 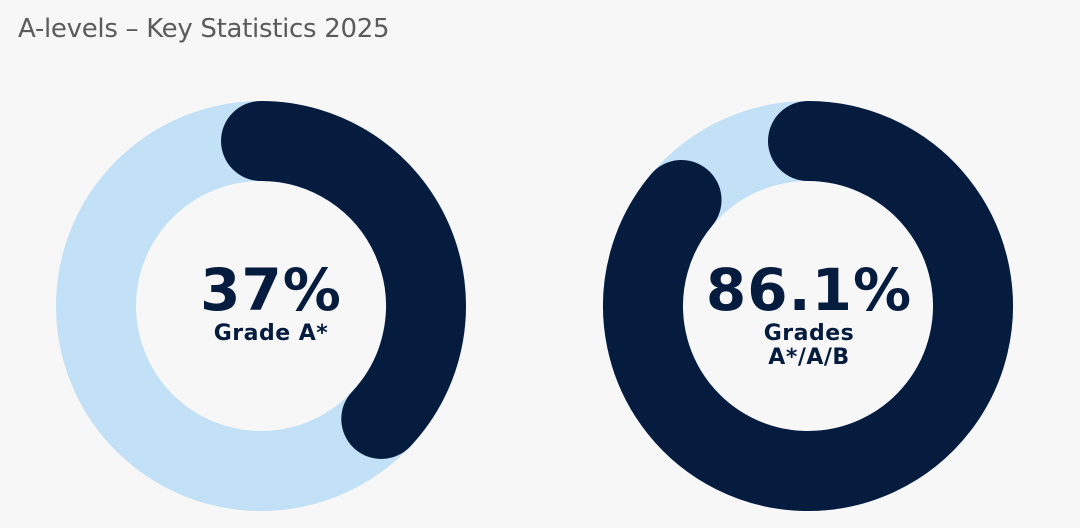 What do you see at coordinates (809, 345) in the screenshot?
I see `donut-label: Grades A*/A/B` at bounding box center [809, 345].